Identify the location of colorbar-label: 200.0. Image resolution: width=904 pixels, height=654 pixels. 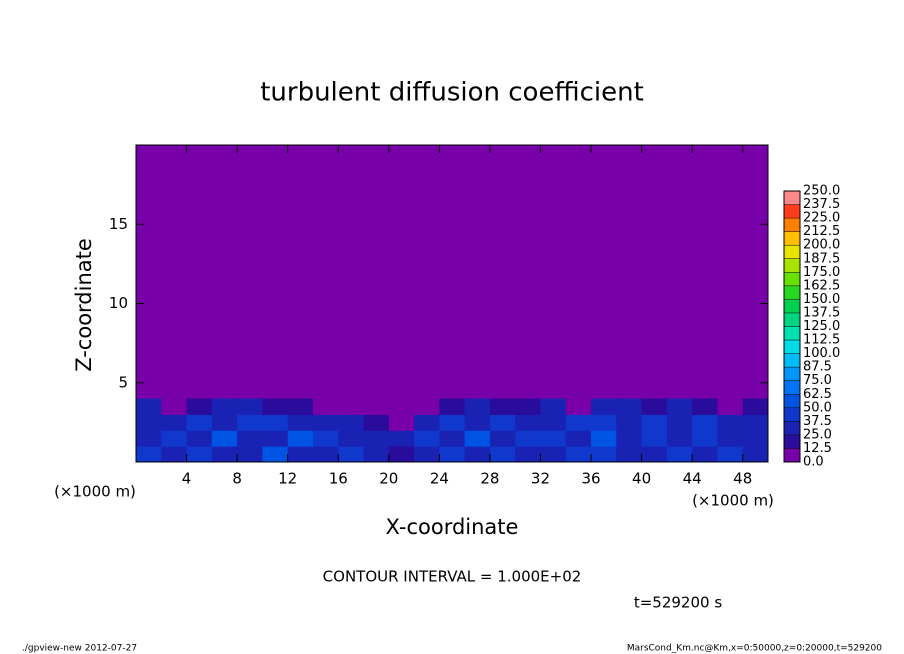
(821, 245).